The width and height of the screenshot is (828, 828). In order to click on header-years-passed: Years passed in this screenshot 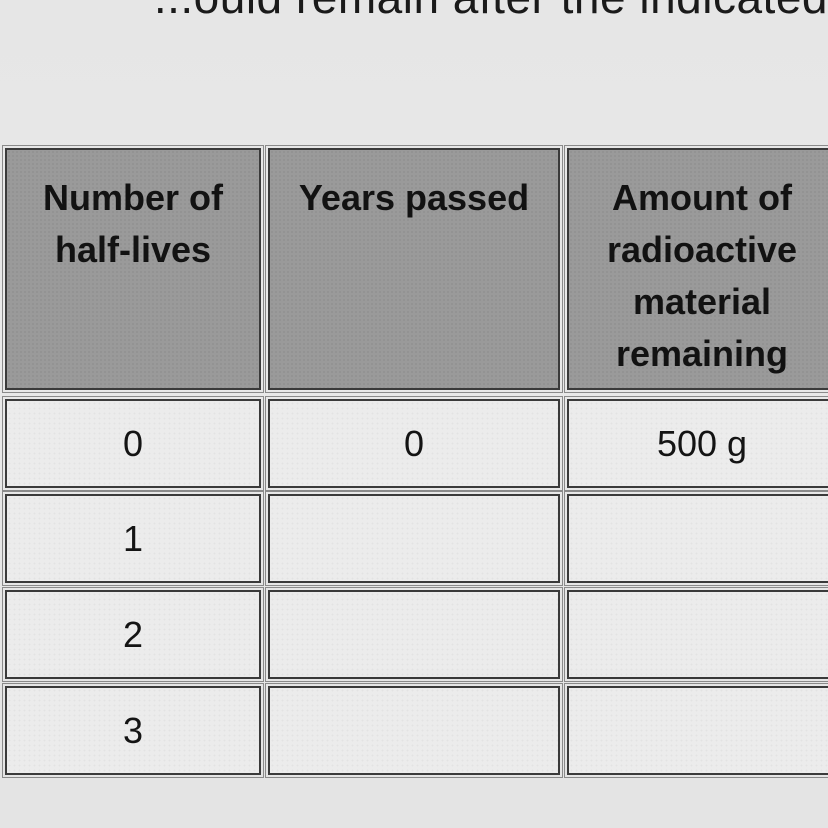, I will do `click(414, 269)`.